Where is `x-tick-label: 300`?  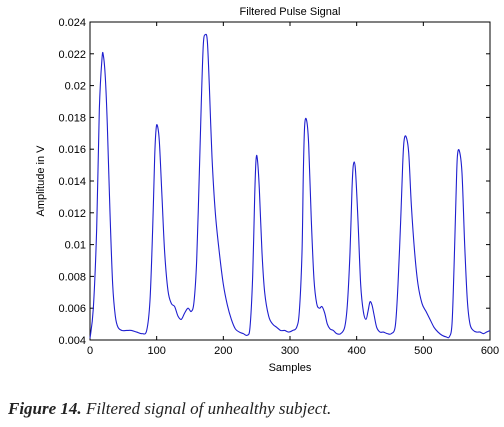
x-tick-label: 300 is located at coordinates (290, 351).